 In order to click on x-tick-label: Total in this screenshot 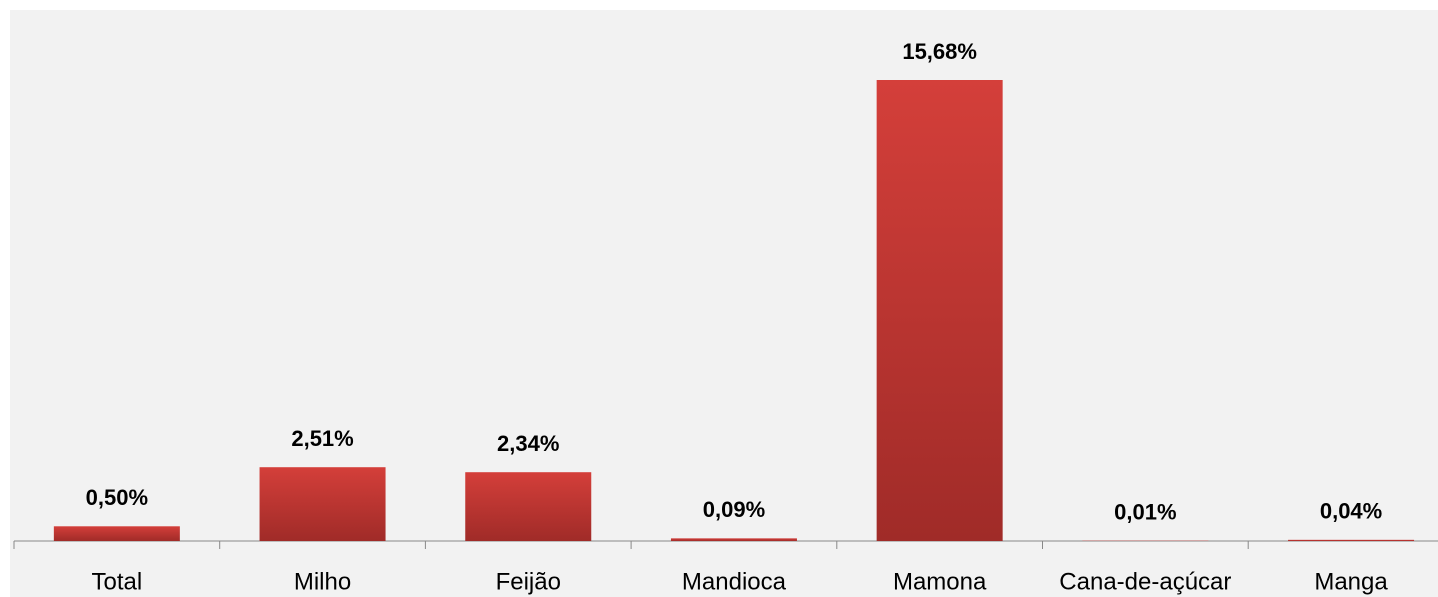, I will do `click(116, 581)`.